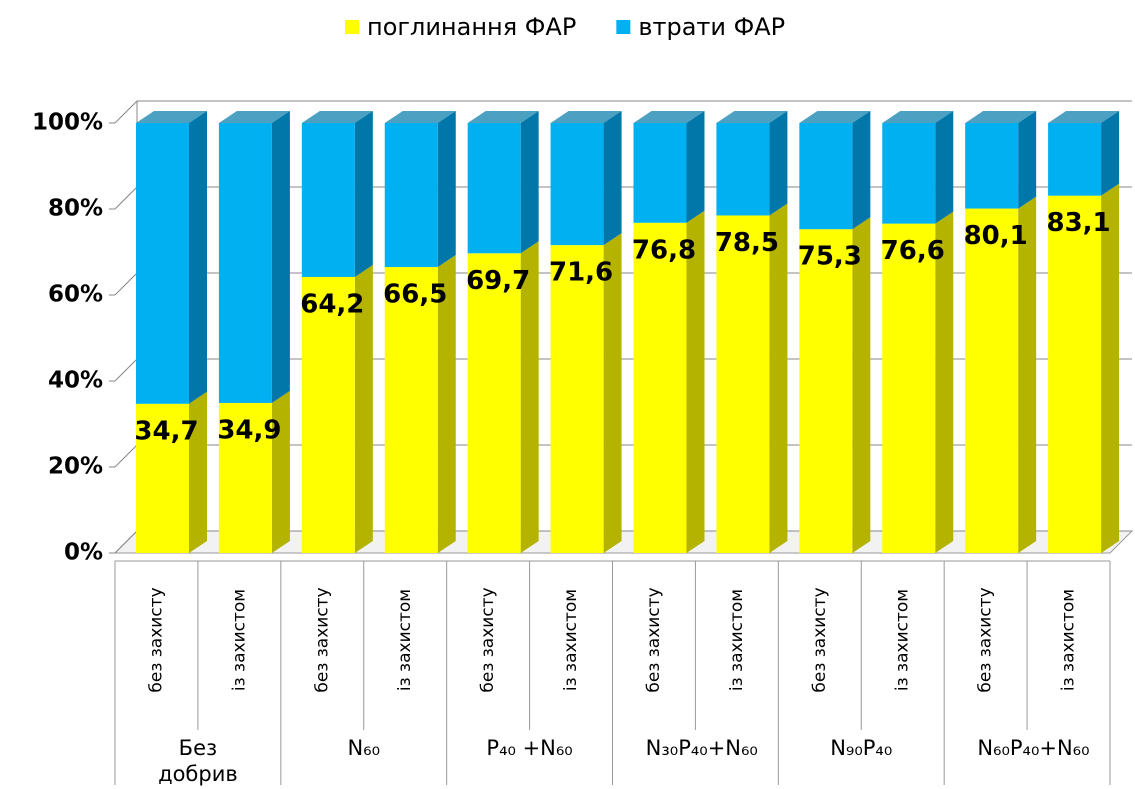 The height and width of the screenshot is (789, 1135). Describe the element at coordinates (67, 123) in the screenshot. I see `y-tick-label: 100%` at that location.